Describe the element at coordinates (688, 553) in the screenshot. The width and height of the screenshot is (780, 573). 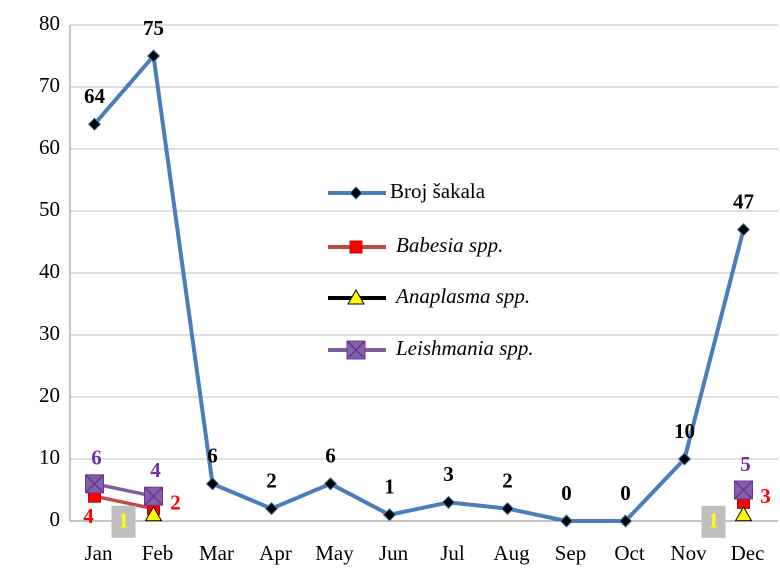
I see `x-tick-label: Nov` at that location.